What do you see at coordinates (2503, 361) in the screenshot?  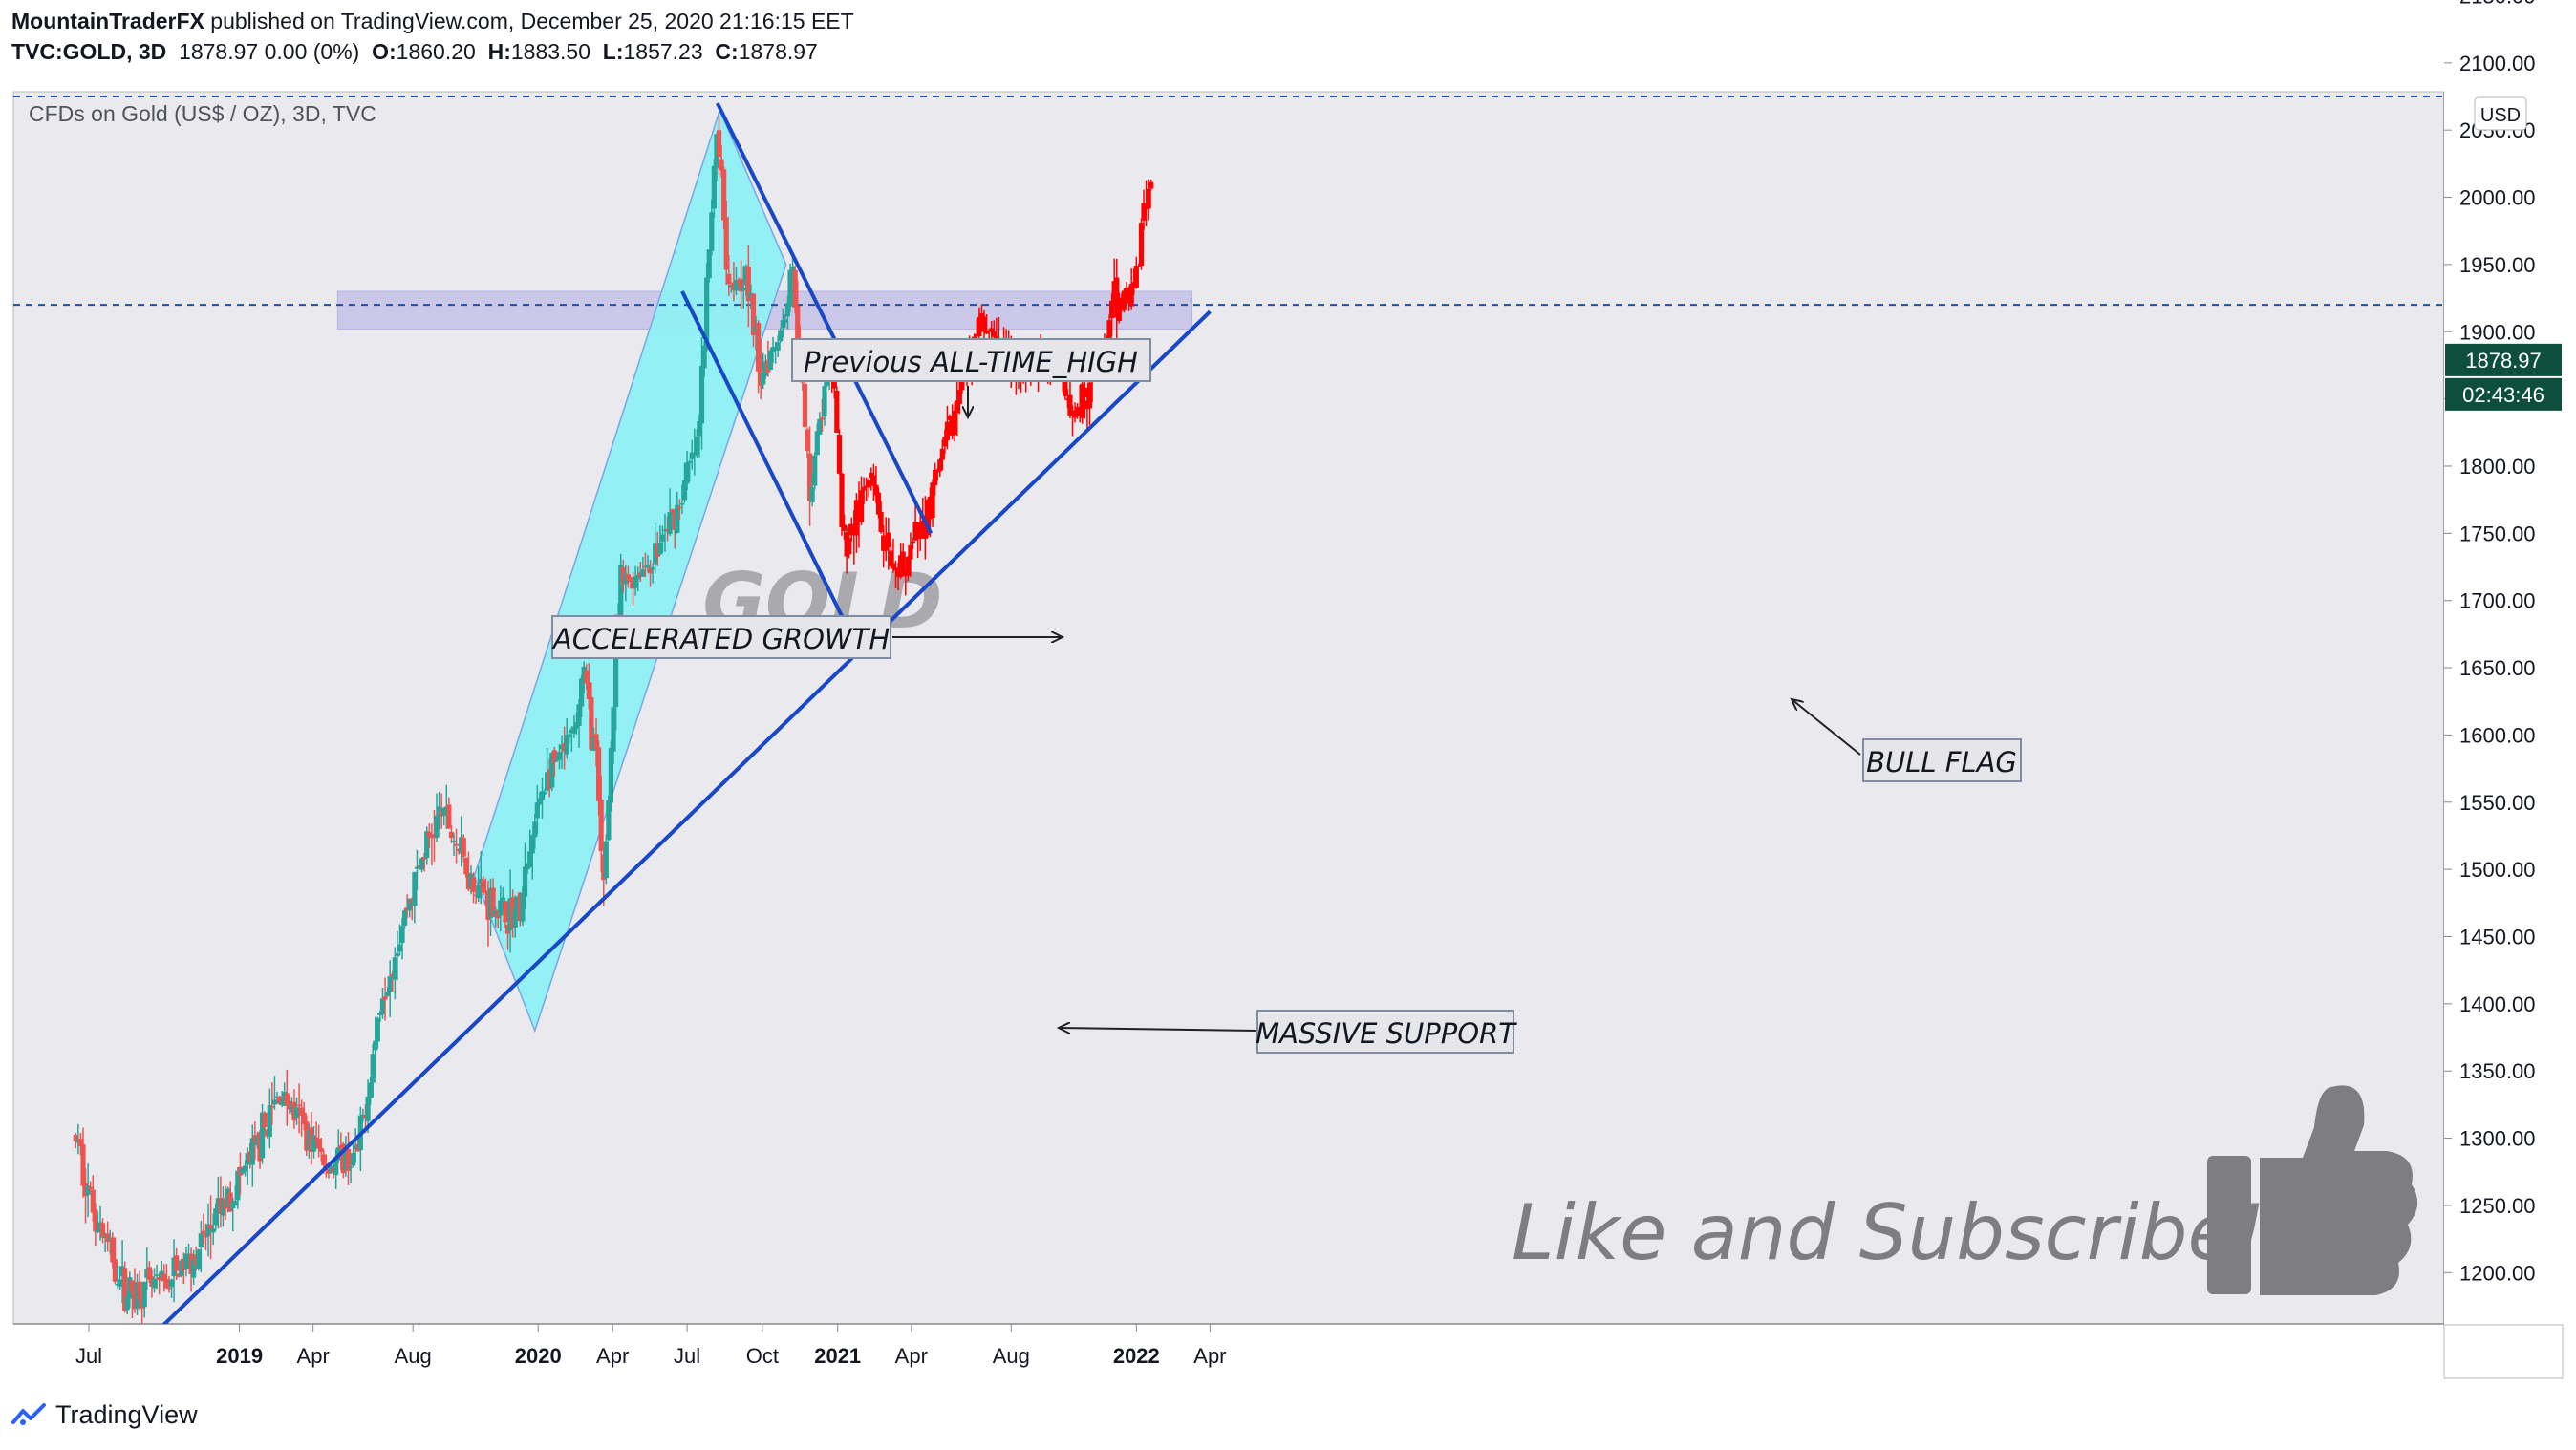 I see `last-price-tag-text: 1878.97` at bounding box center [2503, 361].